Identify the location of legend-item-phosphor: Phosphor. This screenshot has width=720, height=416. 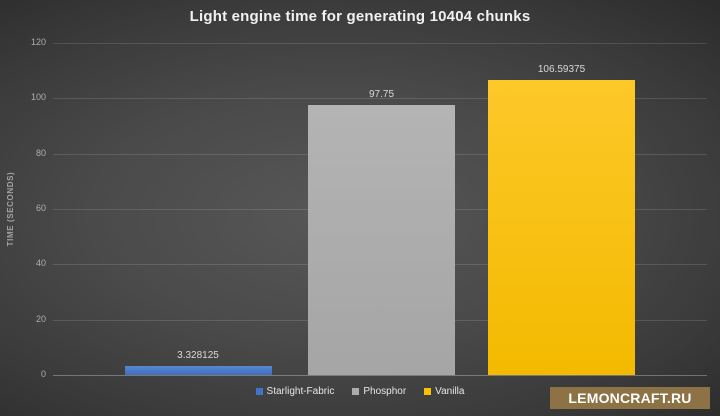
(379, 391).